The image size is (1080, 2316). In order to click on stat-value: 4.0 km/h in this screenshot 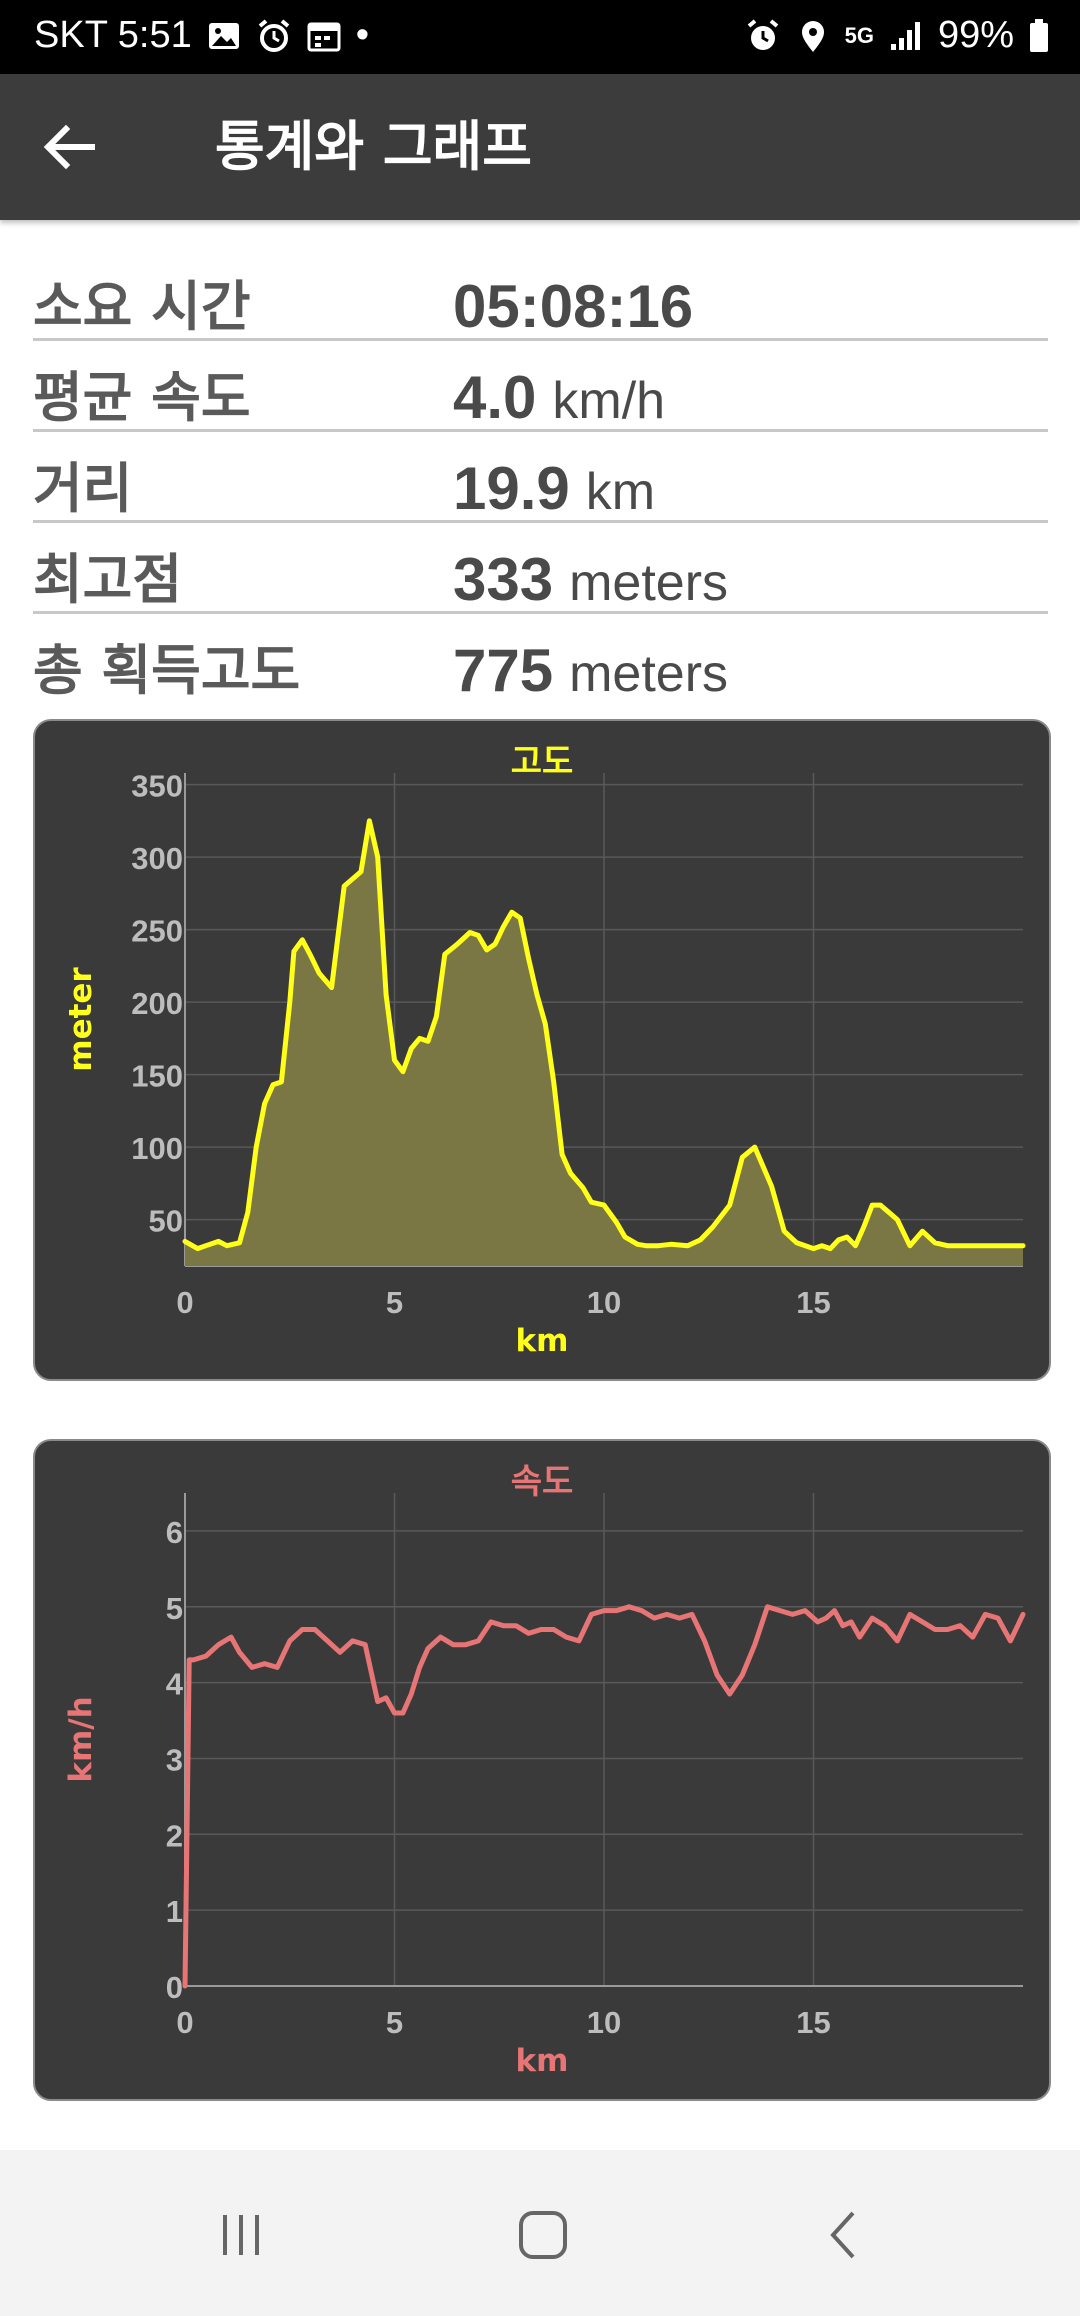, I will do `click(559, 397)`.